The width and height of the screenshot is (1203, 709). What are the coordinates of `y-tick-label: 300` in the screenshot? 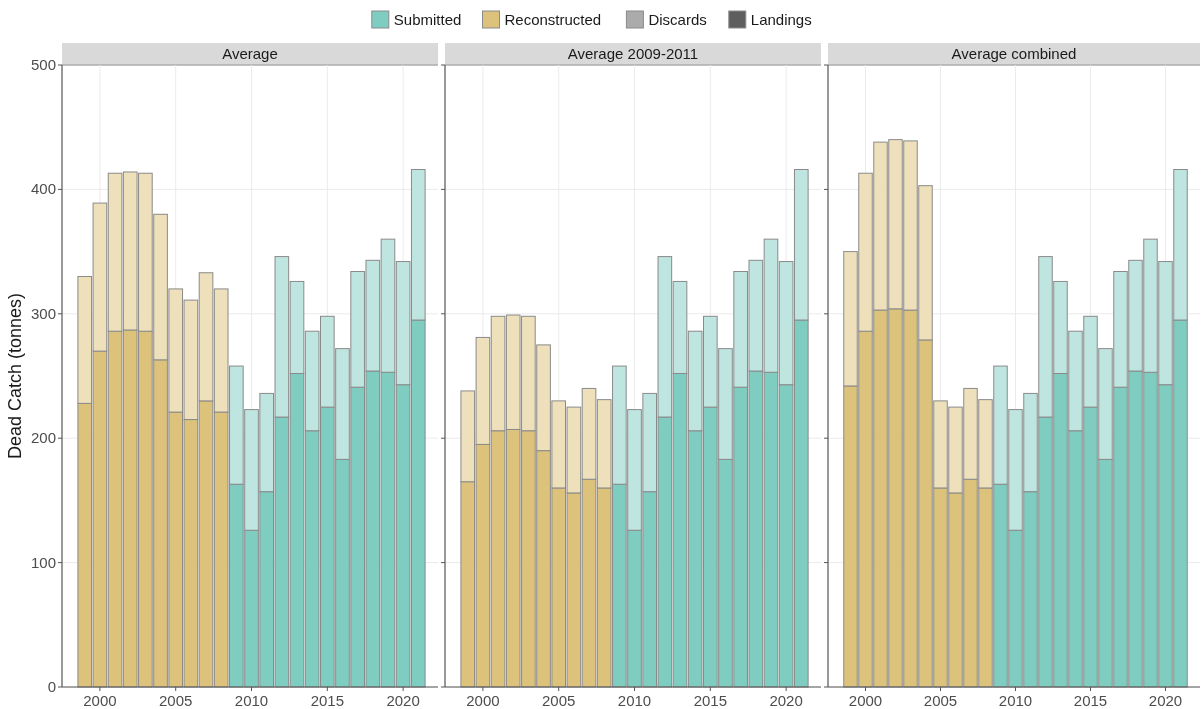 It's located at (43, 313).